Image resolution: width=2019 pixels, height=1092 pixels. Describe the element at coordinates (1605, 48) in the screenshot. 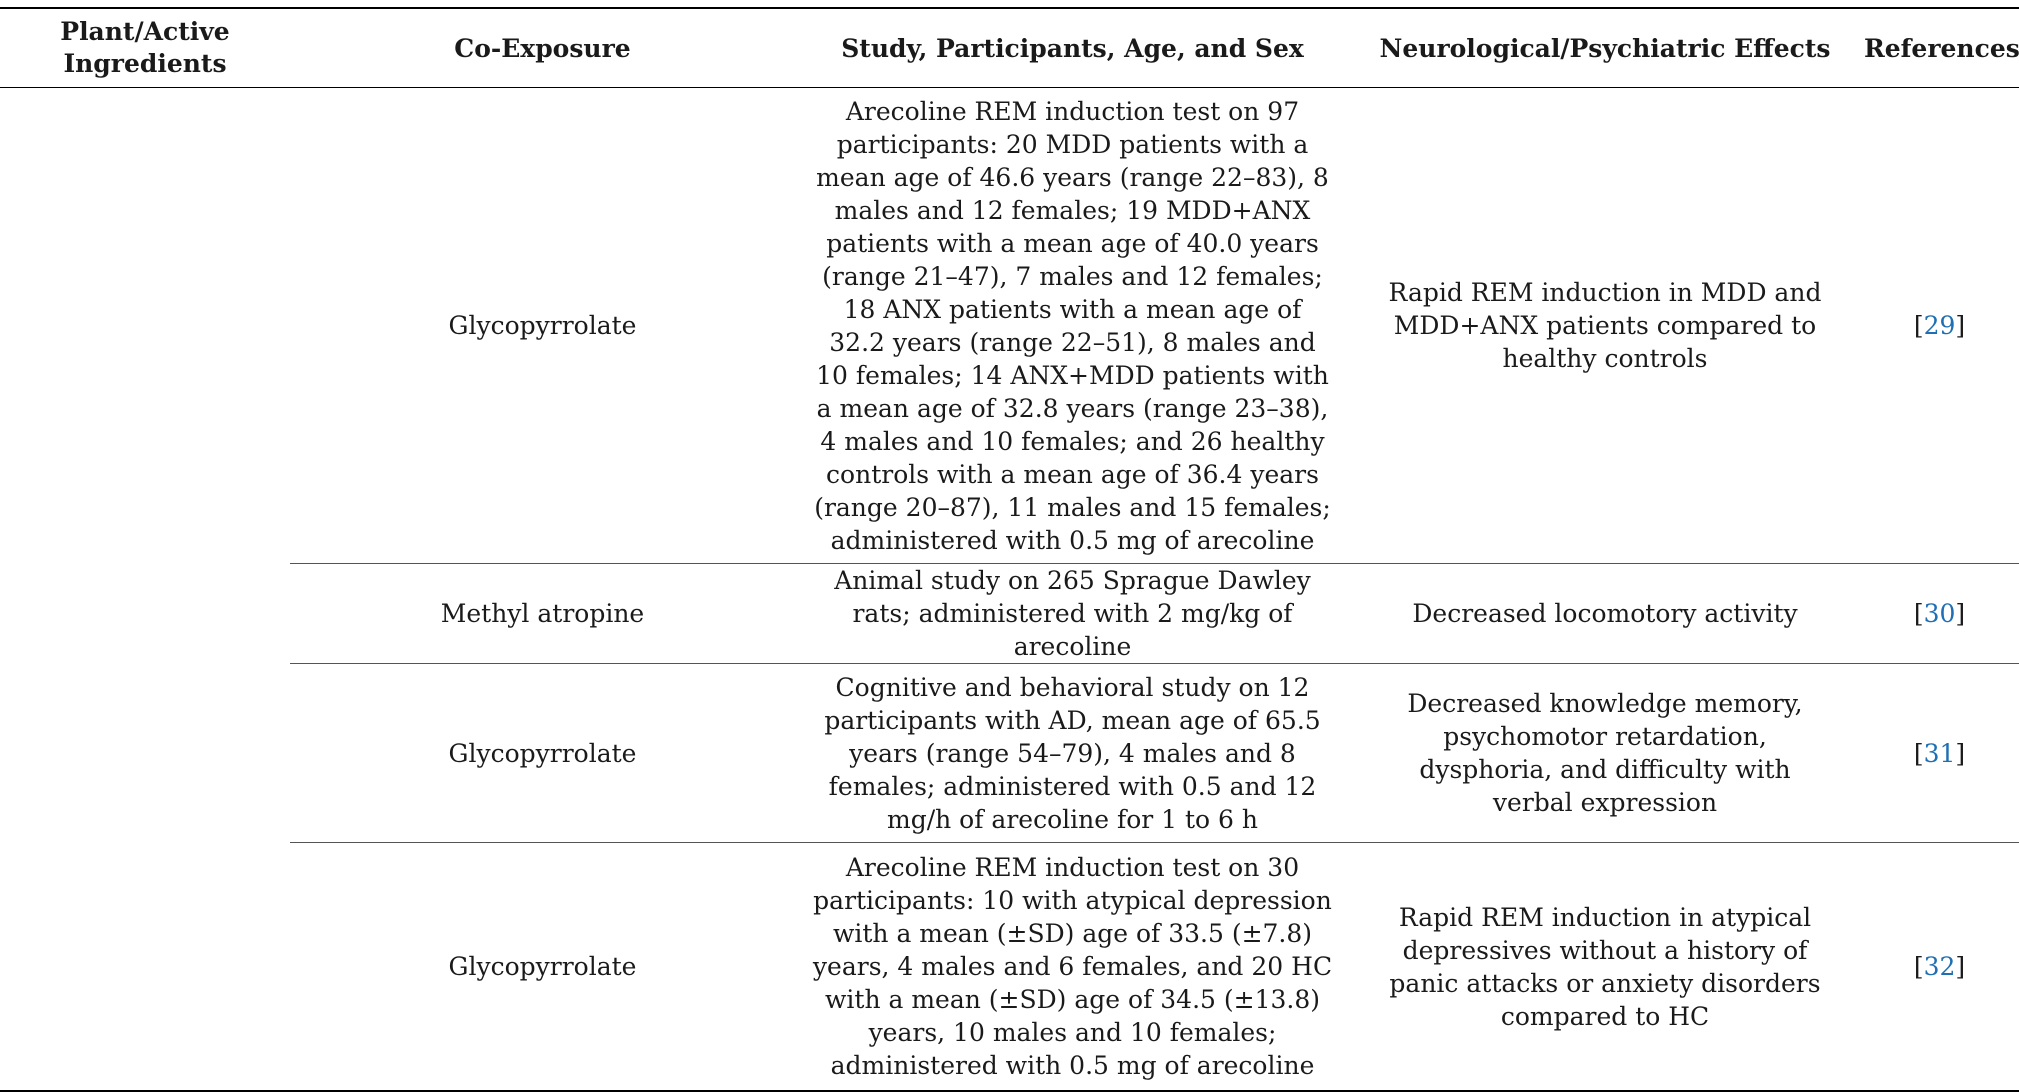

I see `header-effects: Neurological/Psychiatric Effects` at that location.